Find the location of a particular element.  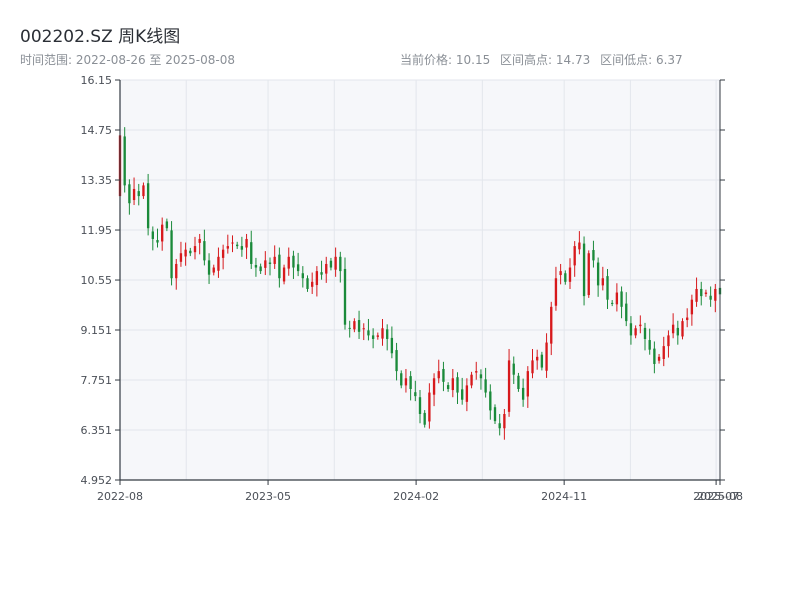

y-tick-label: 4.952 is located at coordinates (97, 480).